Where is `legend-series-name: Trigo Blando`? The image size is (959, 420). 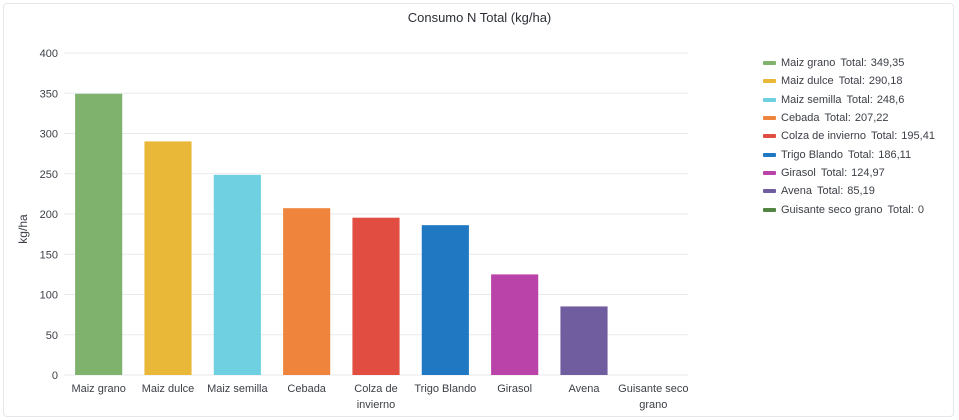 legend-series-name: Trigo Blando is located at coordinates (812, 154).